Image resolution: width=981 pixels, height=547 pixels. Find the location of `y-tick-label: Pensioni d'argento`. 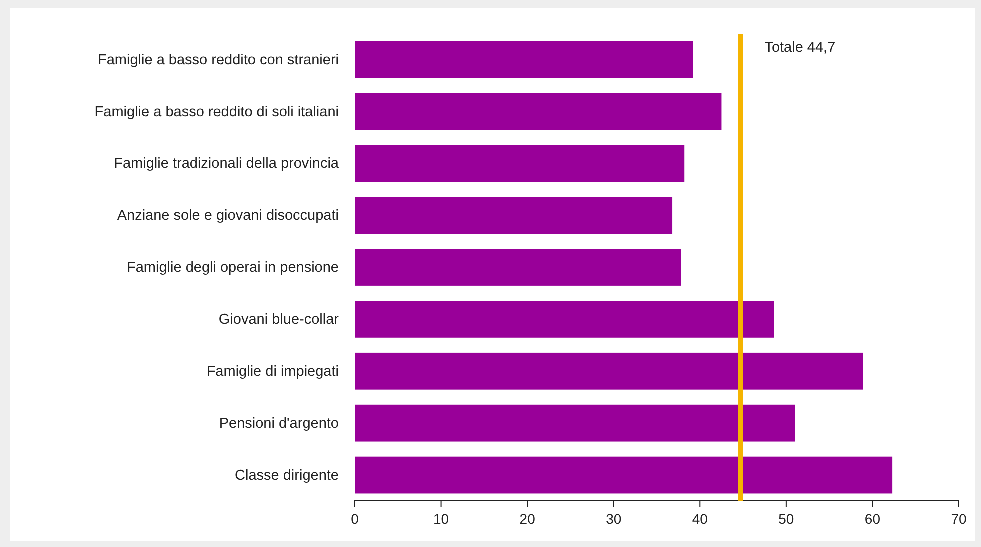

y-tick-label: Pensioni d'argento is located at coordinates (279, 424).